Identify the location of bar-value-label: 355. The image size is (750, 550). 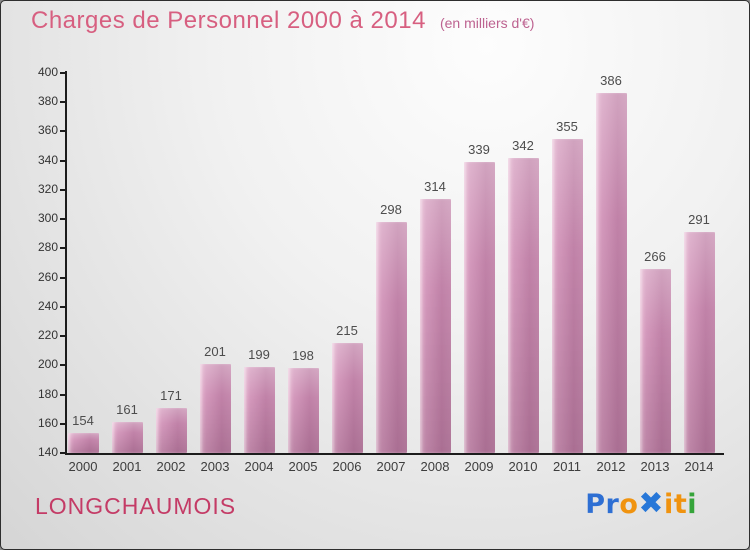
(567, 126).